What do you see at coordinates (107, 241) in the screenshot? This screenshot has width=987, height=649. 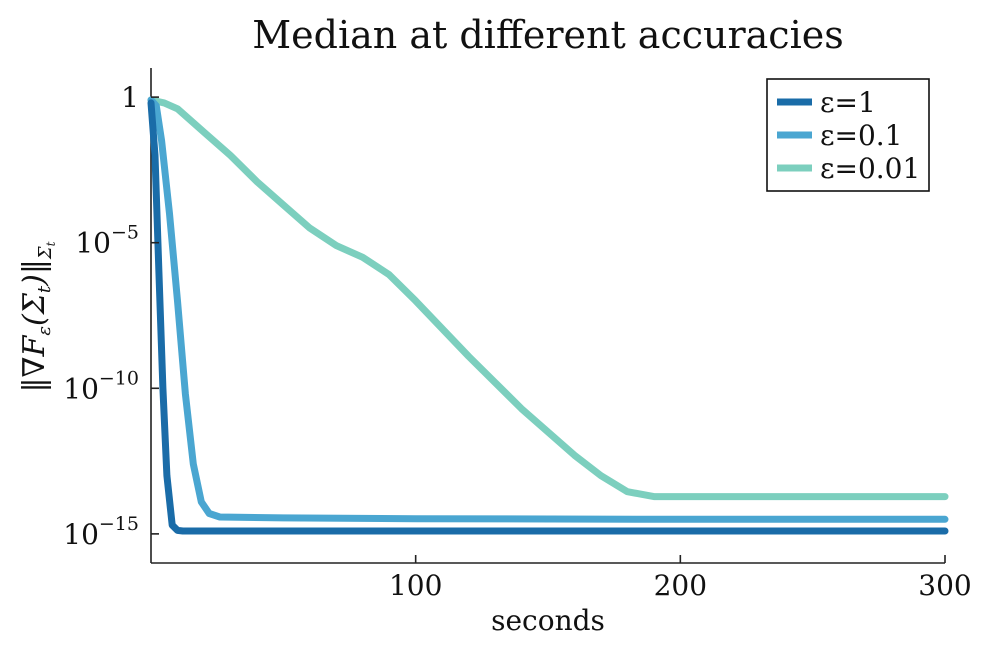 I see `y-tick-label: 10−5` at bounding box center [107, 241].